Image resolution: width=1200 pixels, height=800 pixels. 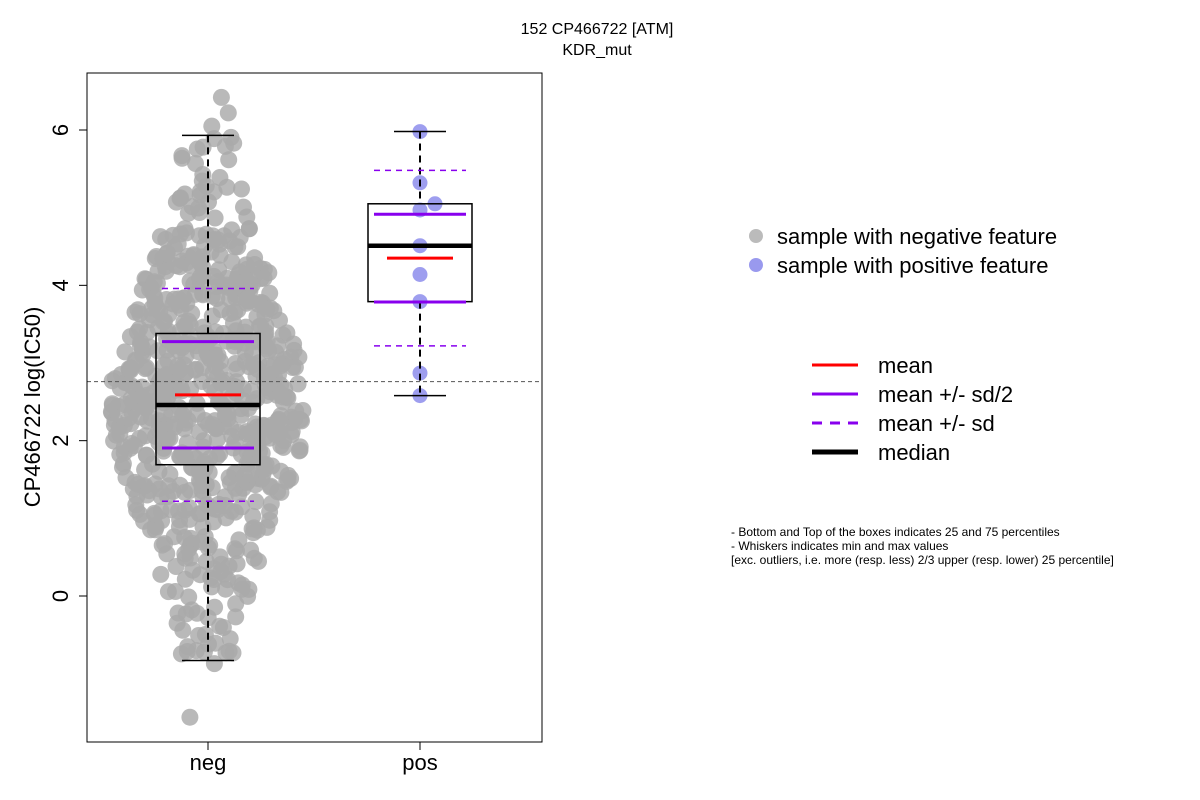 What do you see at coordinates (314, 758) in the screenshot?
I see `x-axis: neg pos` at bounding box center [314, 758].